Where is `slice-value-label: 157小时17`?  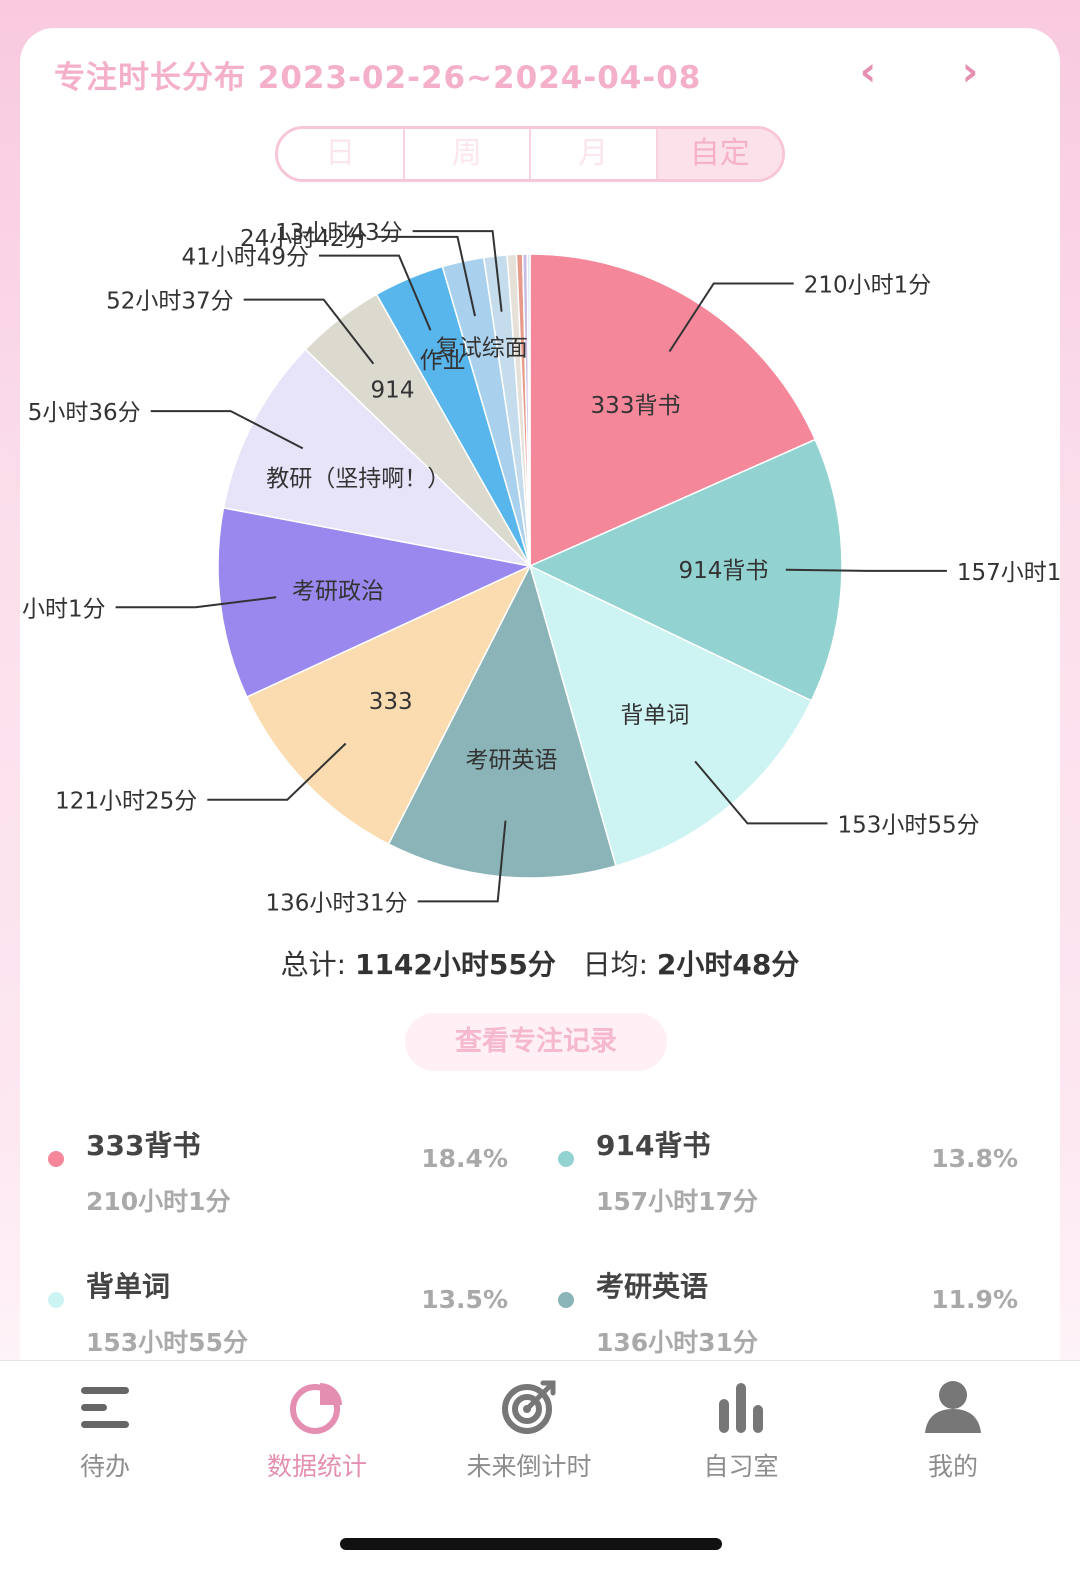 slice-value-label: 157小时17 is located at coordinates (1008, 573).